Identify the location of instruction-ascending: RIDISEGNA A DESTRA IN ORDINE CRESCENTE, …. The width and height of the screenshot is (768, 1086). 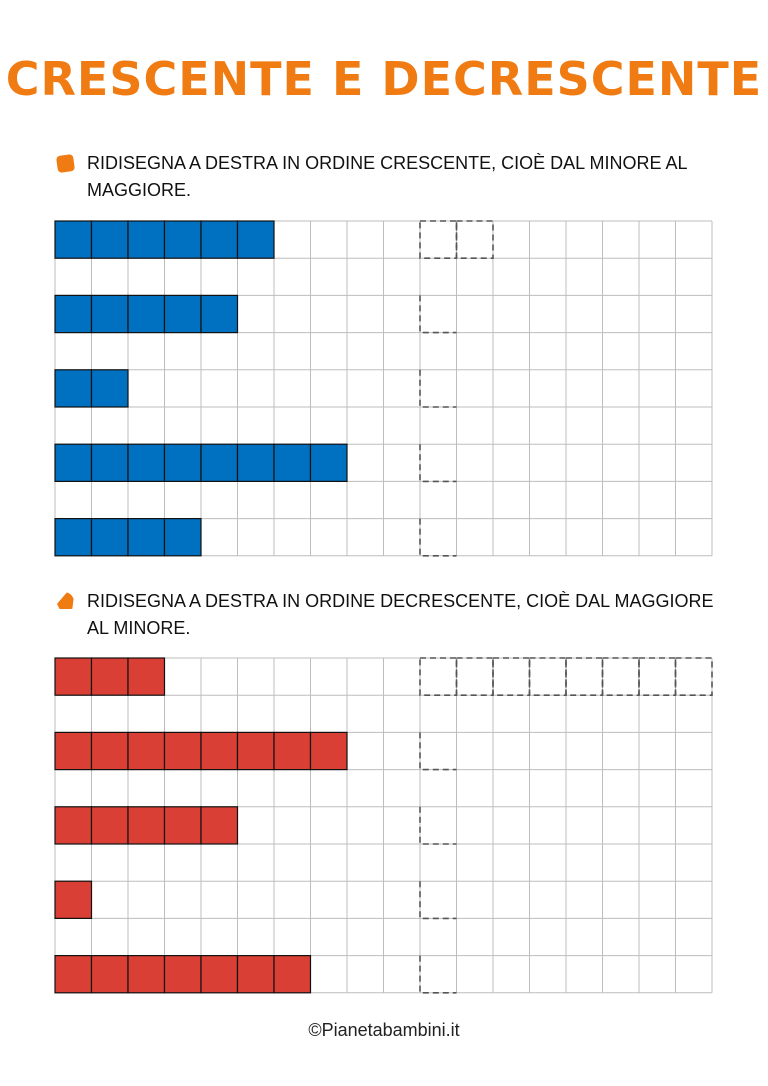
(387, 176).